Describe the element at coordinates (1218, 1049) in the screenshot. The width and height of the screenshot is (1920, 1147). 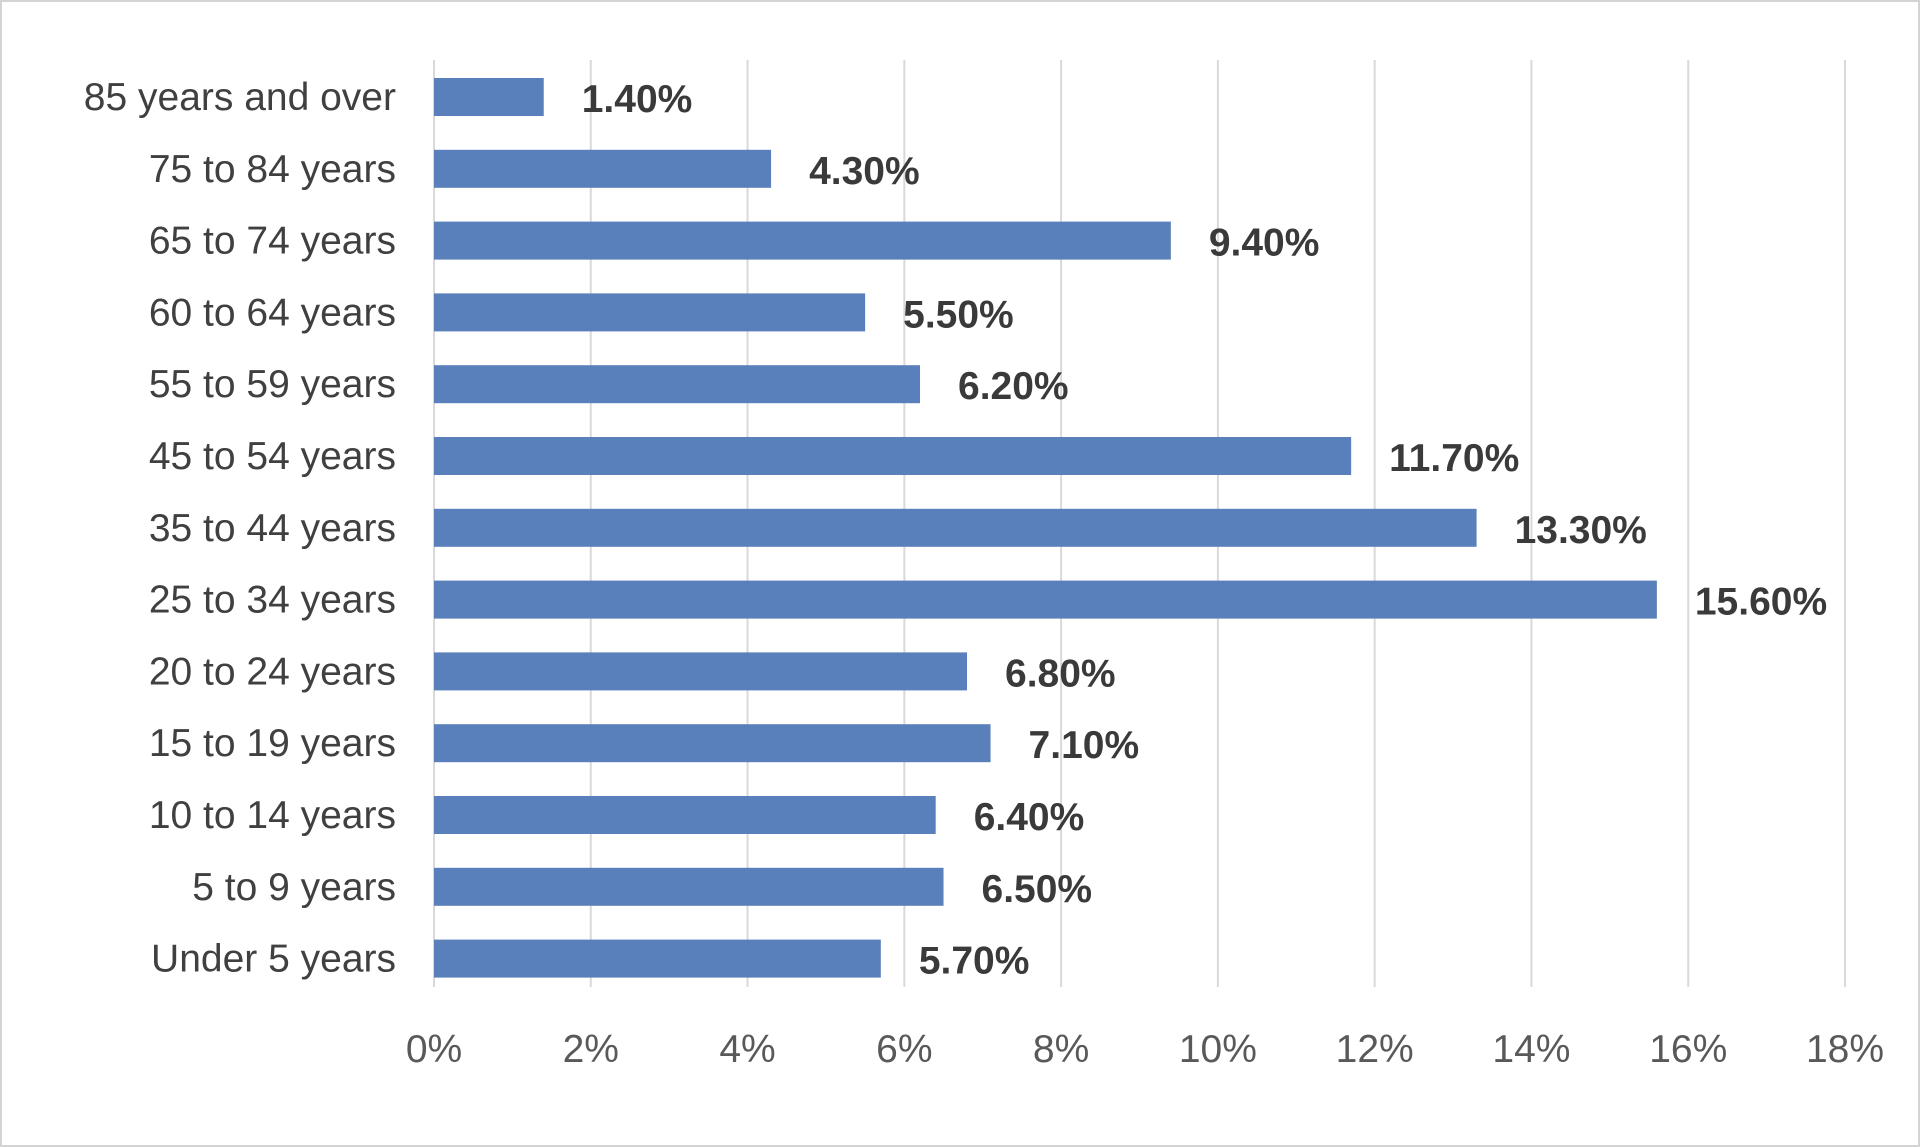
I see `x-tick-label: 10%` at that location.